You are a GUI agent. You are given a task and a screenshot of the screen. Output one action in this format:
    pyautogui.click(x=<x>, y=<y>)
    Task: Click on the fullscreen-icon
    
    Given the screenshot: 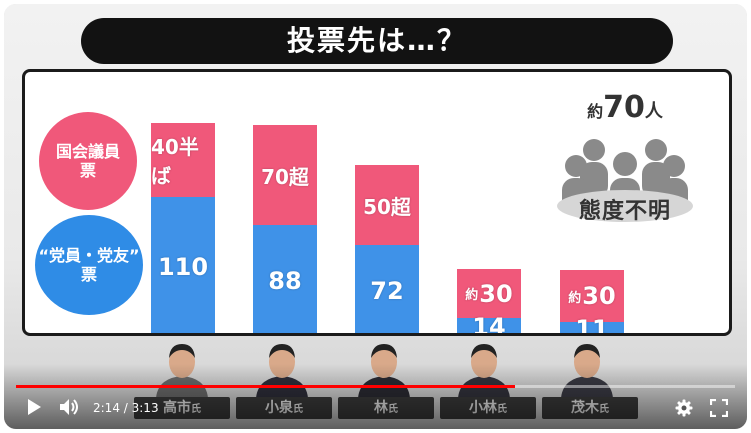 What is the action you would take?
    pyautogui.click(x=719, y=408)
    